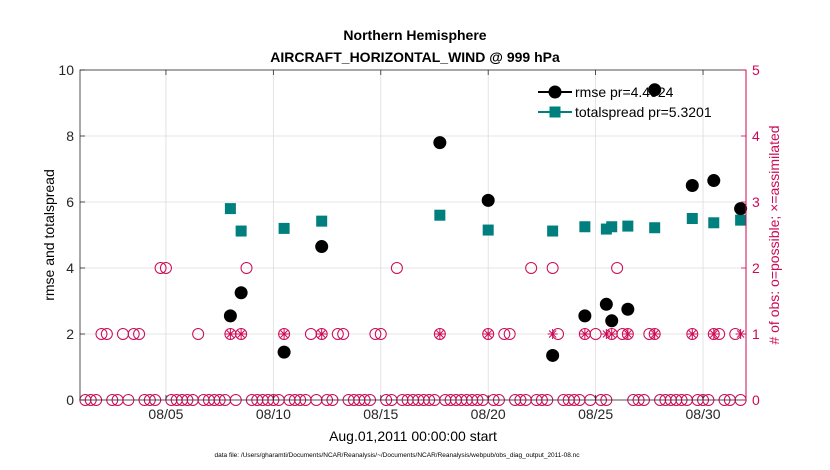 This screenshot has height=470, width=830. I want to click on chart-title: Northern Hemisphere, so click(414, 35).